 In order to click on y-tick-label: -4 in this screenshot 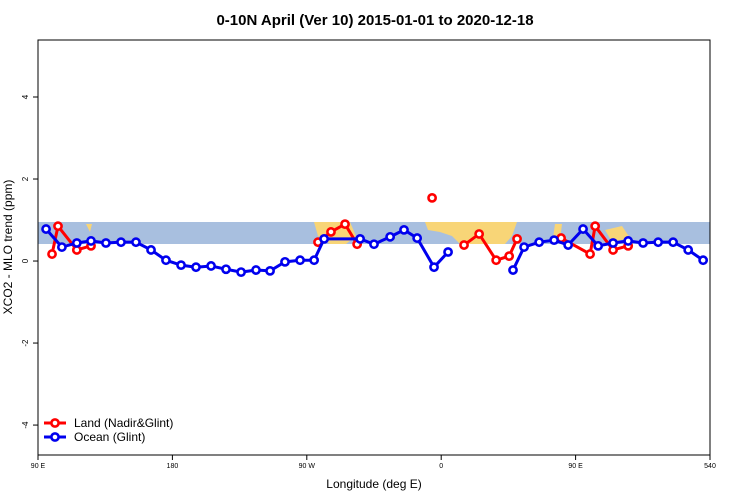, I will do `click(25, 425)`.